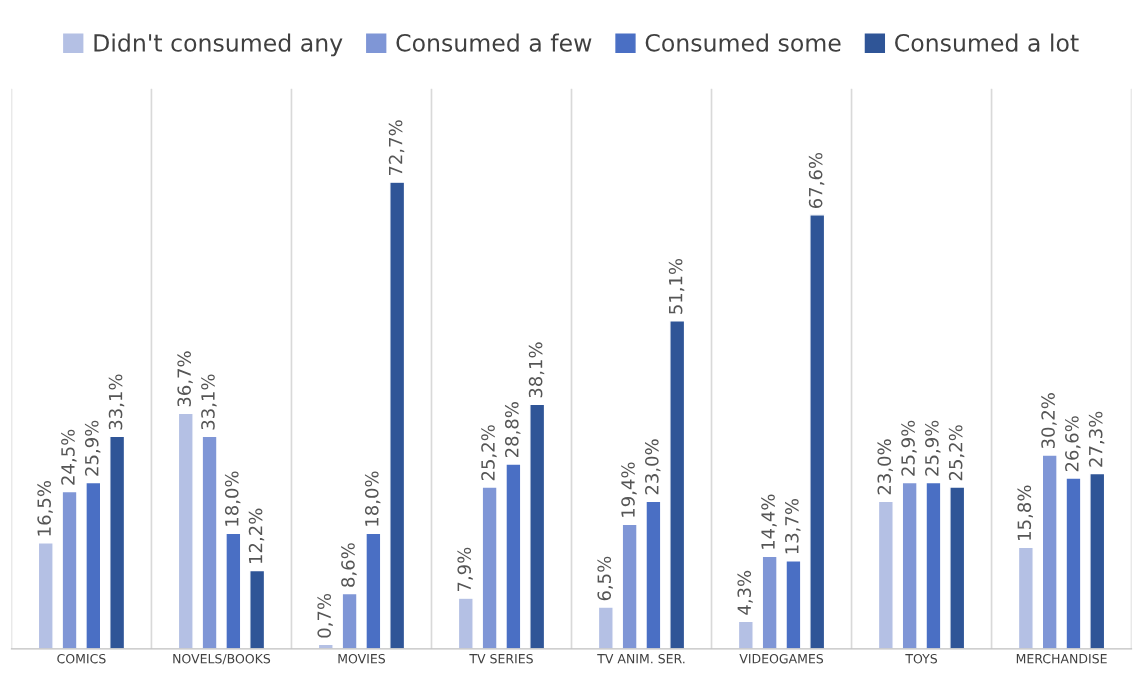 This screenshot has width=1143, height=683. I want to click on x-tick-label: MERCHANDISE, so click(1061, 658).